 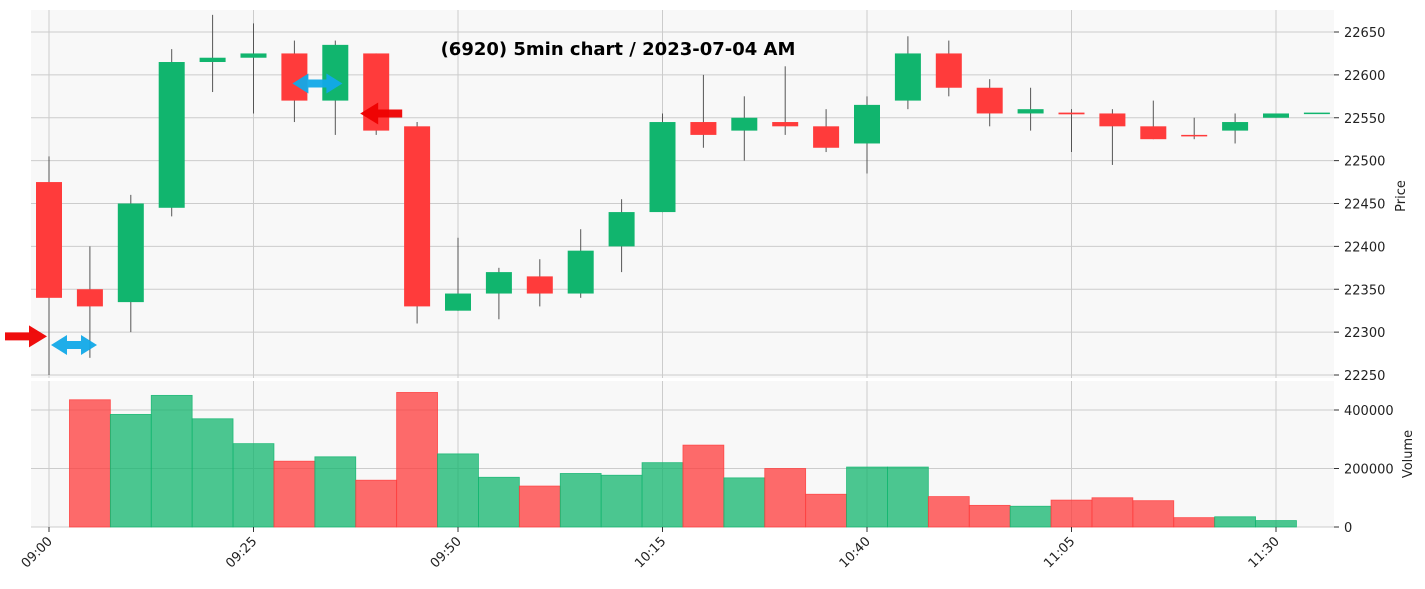 What do you see at coordinates (1364, 333) in the screenshot?
I see `price-tick-label: 22300` at bounding box center [1364, 333].